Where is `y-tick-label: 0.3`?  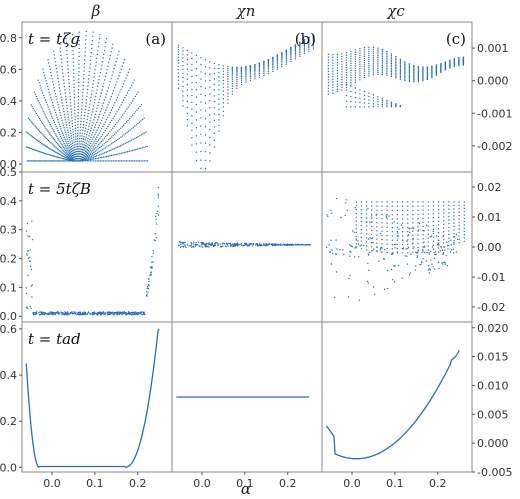 y-tick-label: 0.3 is located at coordinates (8, 230).